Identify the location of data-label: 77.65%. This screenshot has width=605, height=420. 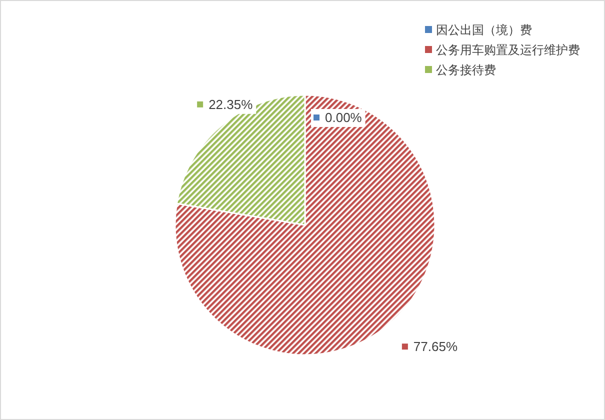
(435, 346).